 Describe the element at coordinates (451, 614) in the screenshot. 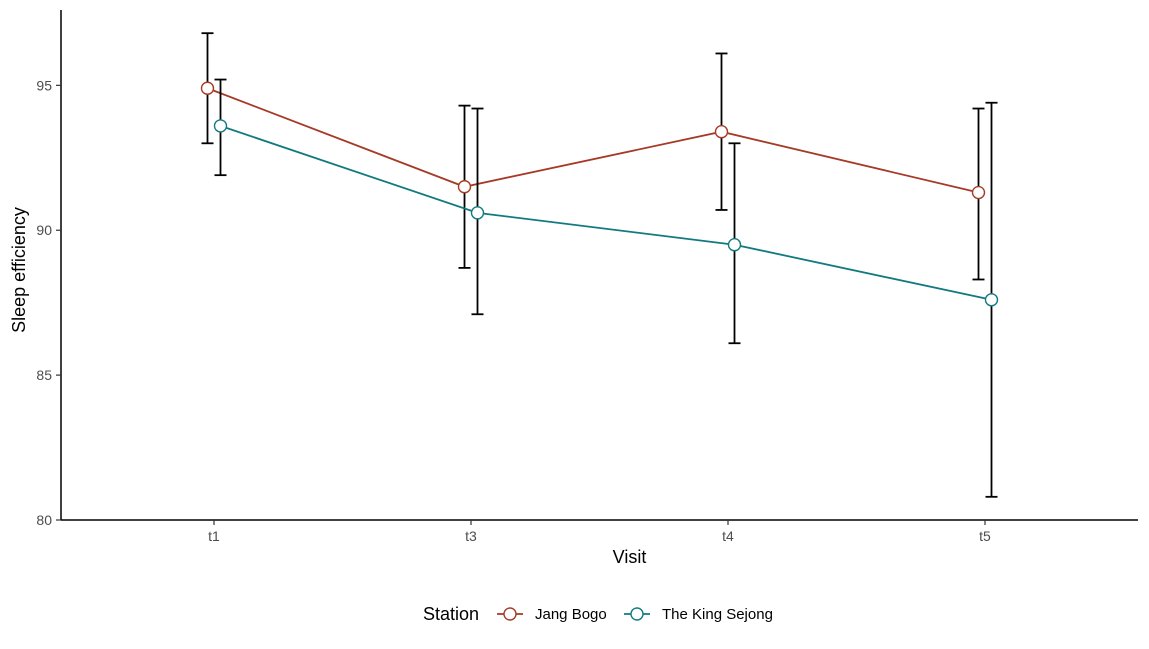

I see `legend-title: Station` at that location.